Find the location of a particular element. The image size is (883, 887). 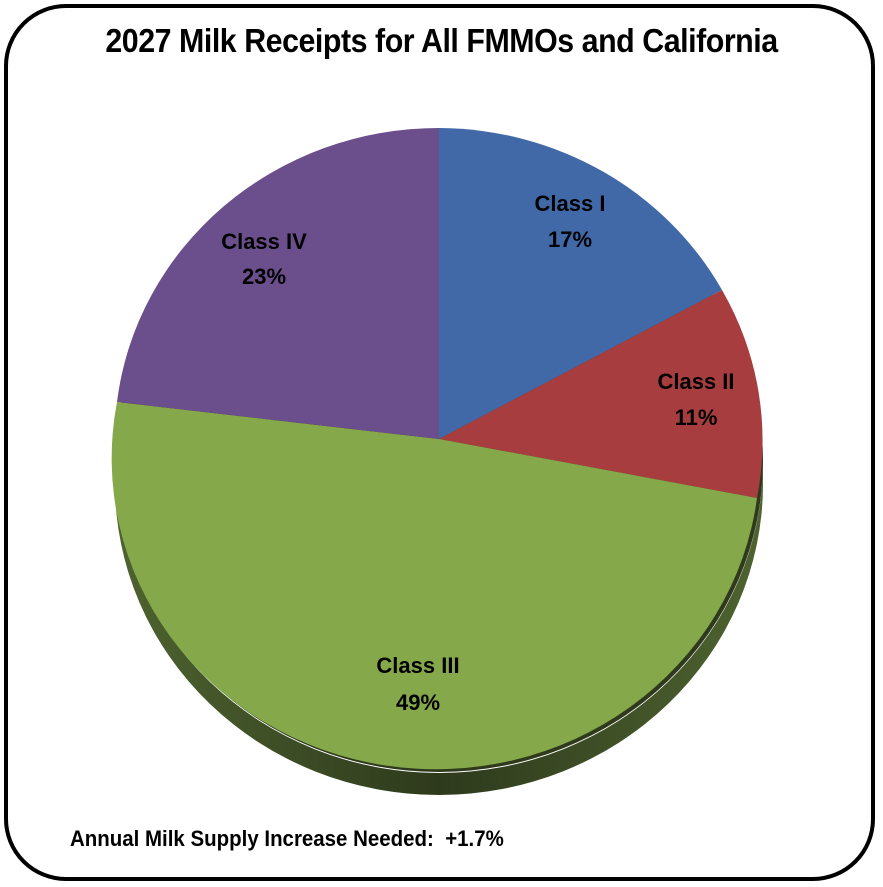

slice-class-i is located at coordinates (580, 283).